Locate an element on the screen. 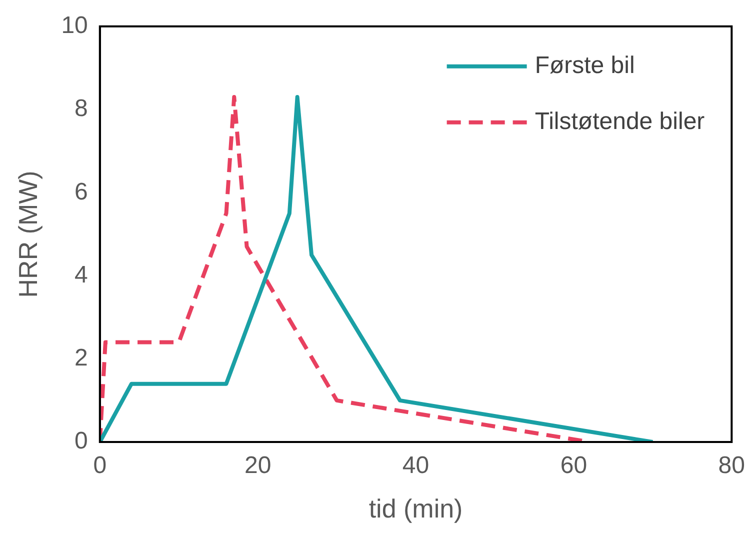  x-axis-title: tid (min) is located at coordinates (415, 509).